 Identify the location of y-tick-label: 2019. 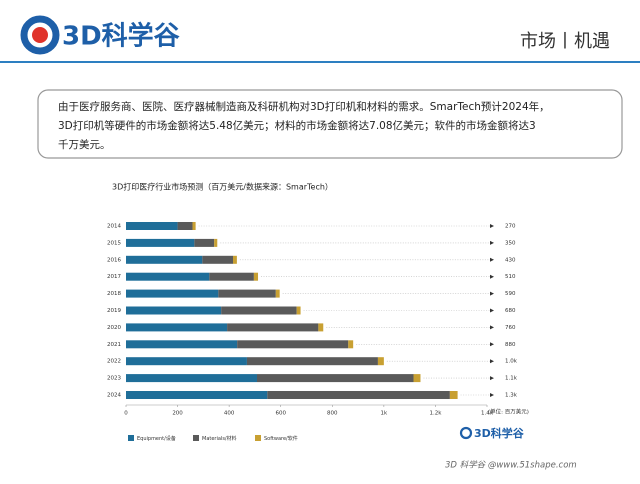
(114, 311).